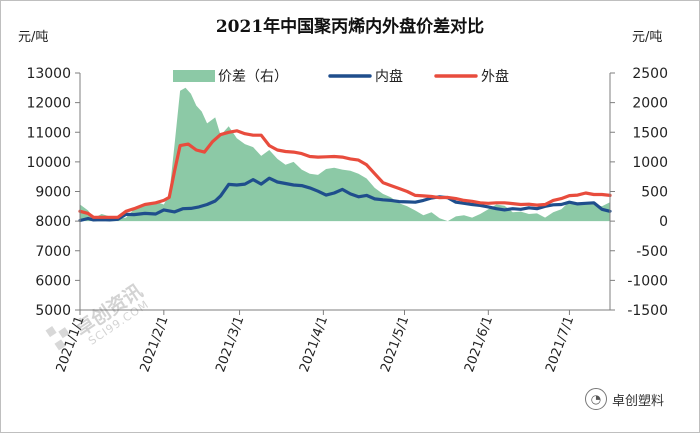 The width and height of the screenshot is (700, 433). What do you see at coordinates (53, 252) in the screenshot?
I see `left-tick-label: 7000` at bounding box center [53, 252].